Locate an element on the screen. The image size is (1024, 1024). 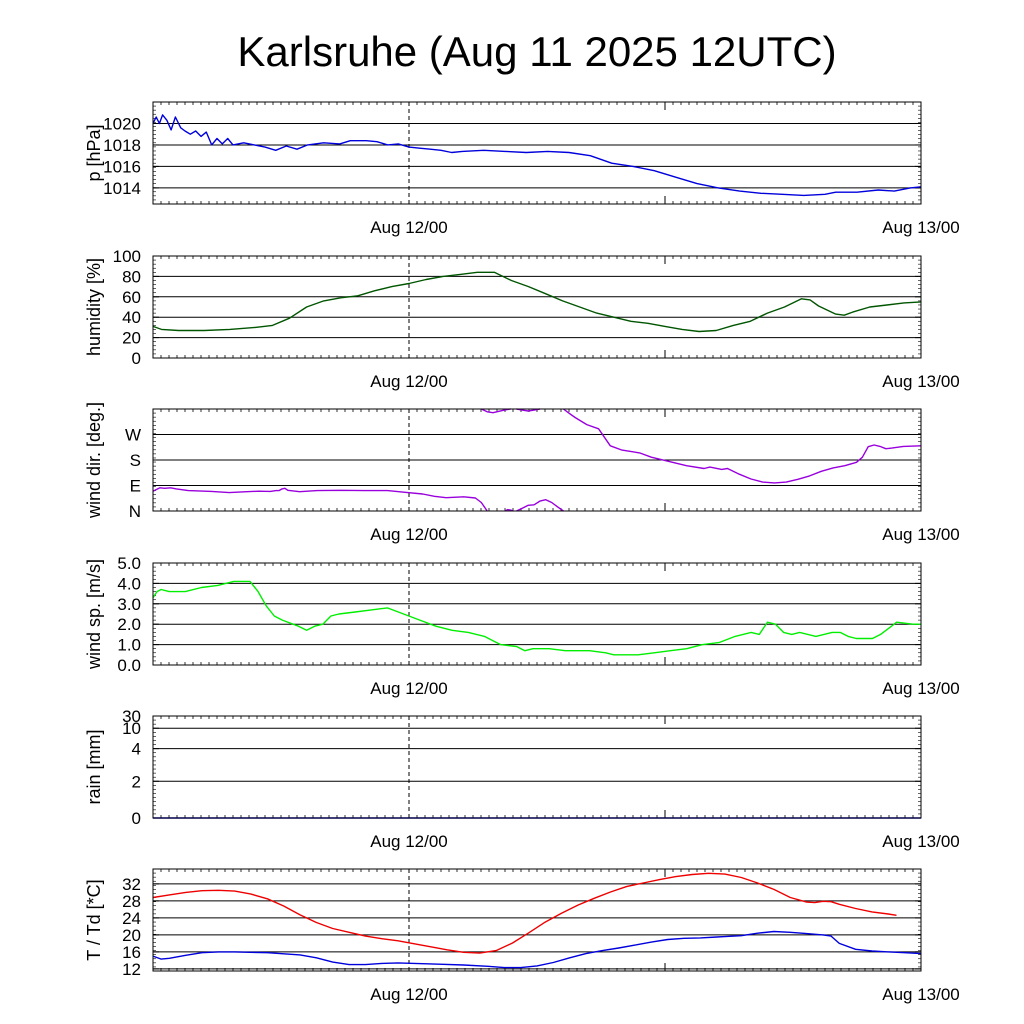
y-tick-label: 3.0 is located at coordinates (129, 604).